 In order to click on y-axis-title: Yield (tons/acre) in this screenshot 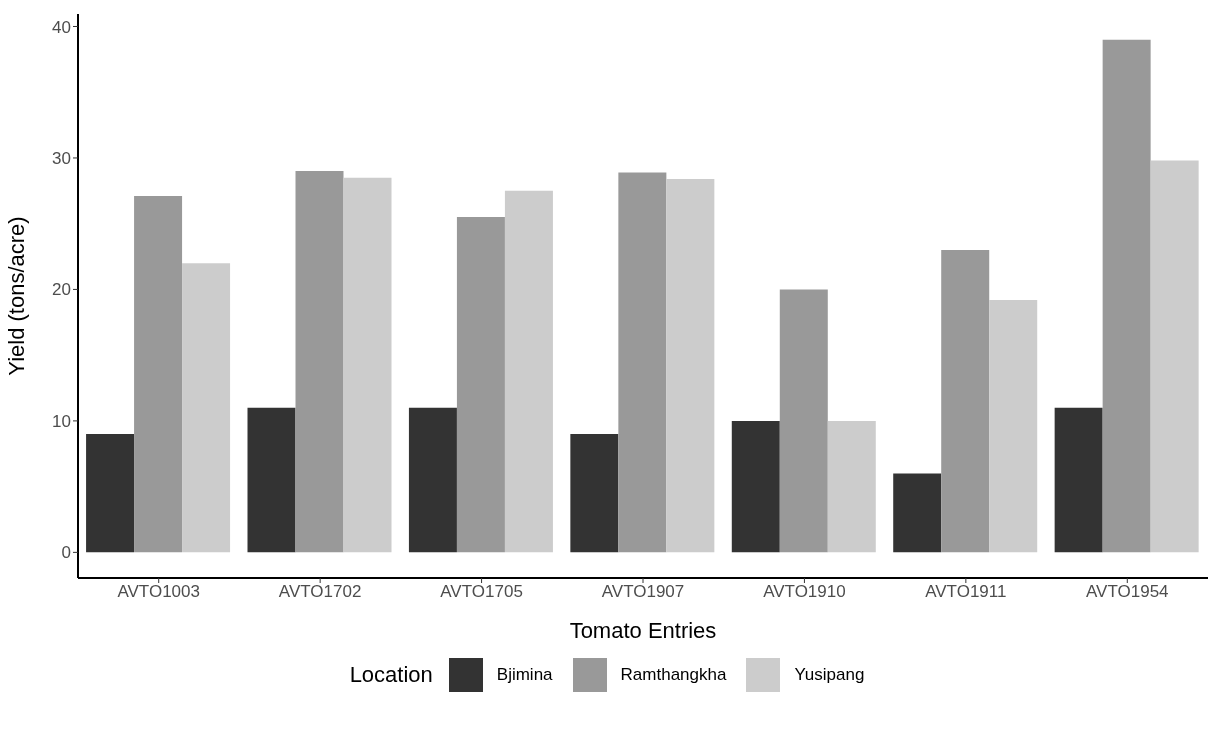, I will do `click(16, 296)`.